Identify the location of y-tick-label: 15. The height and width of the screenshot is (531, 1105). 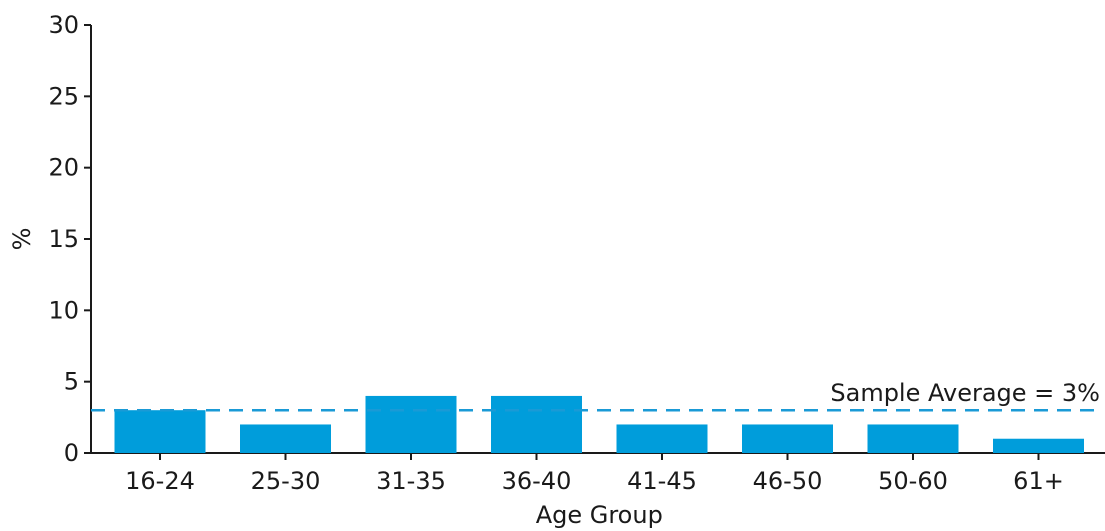
(63, 239).